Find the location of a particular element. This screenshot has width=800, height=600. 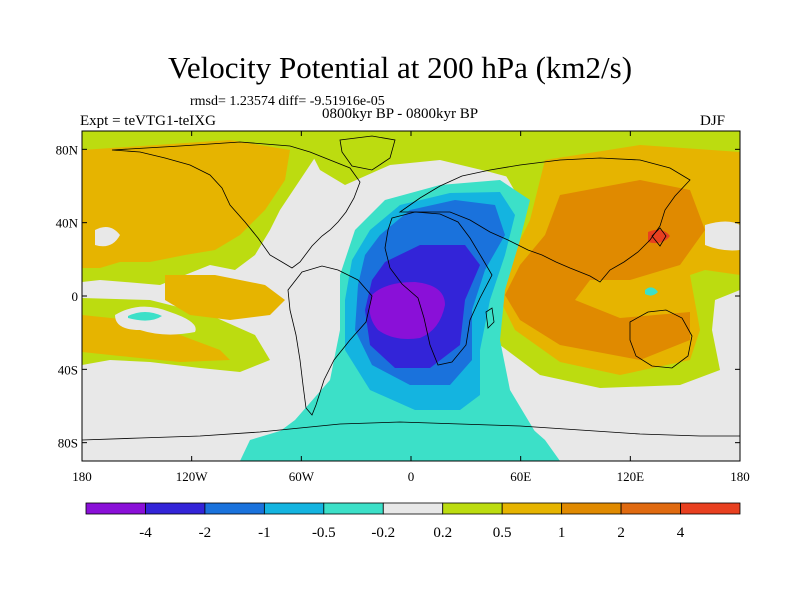

colorbar-label: -4 is located at coordinates (145, 533).